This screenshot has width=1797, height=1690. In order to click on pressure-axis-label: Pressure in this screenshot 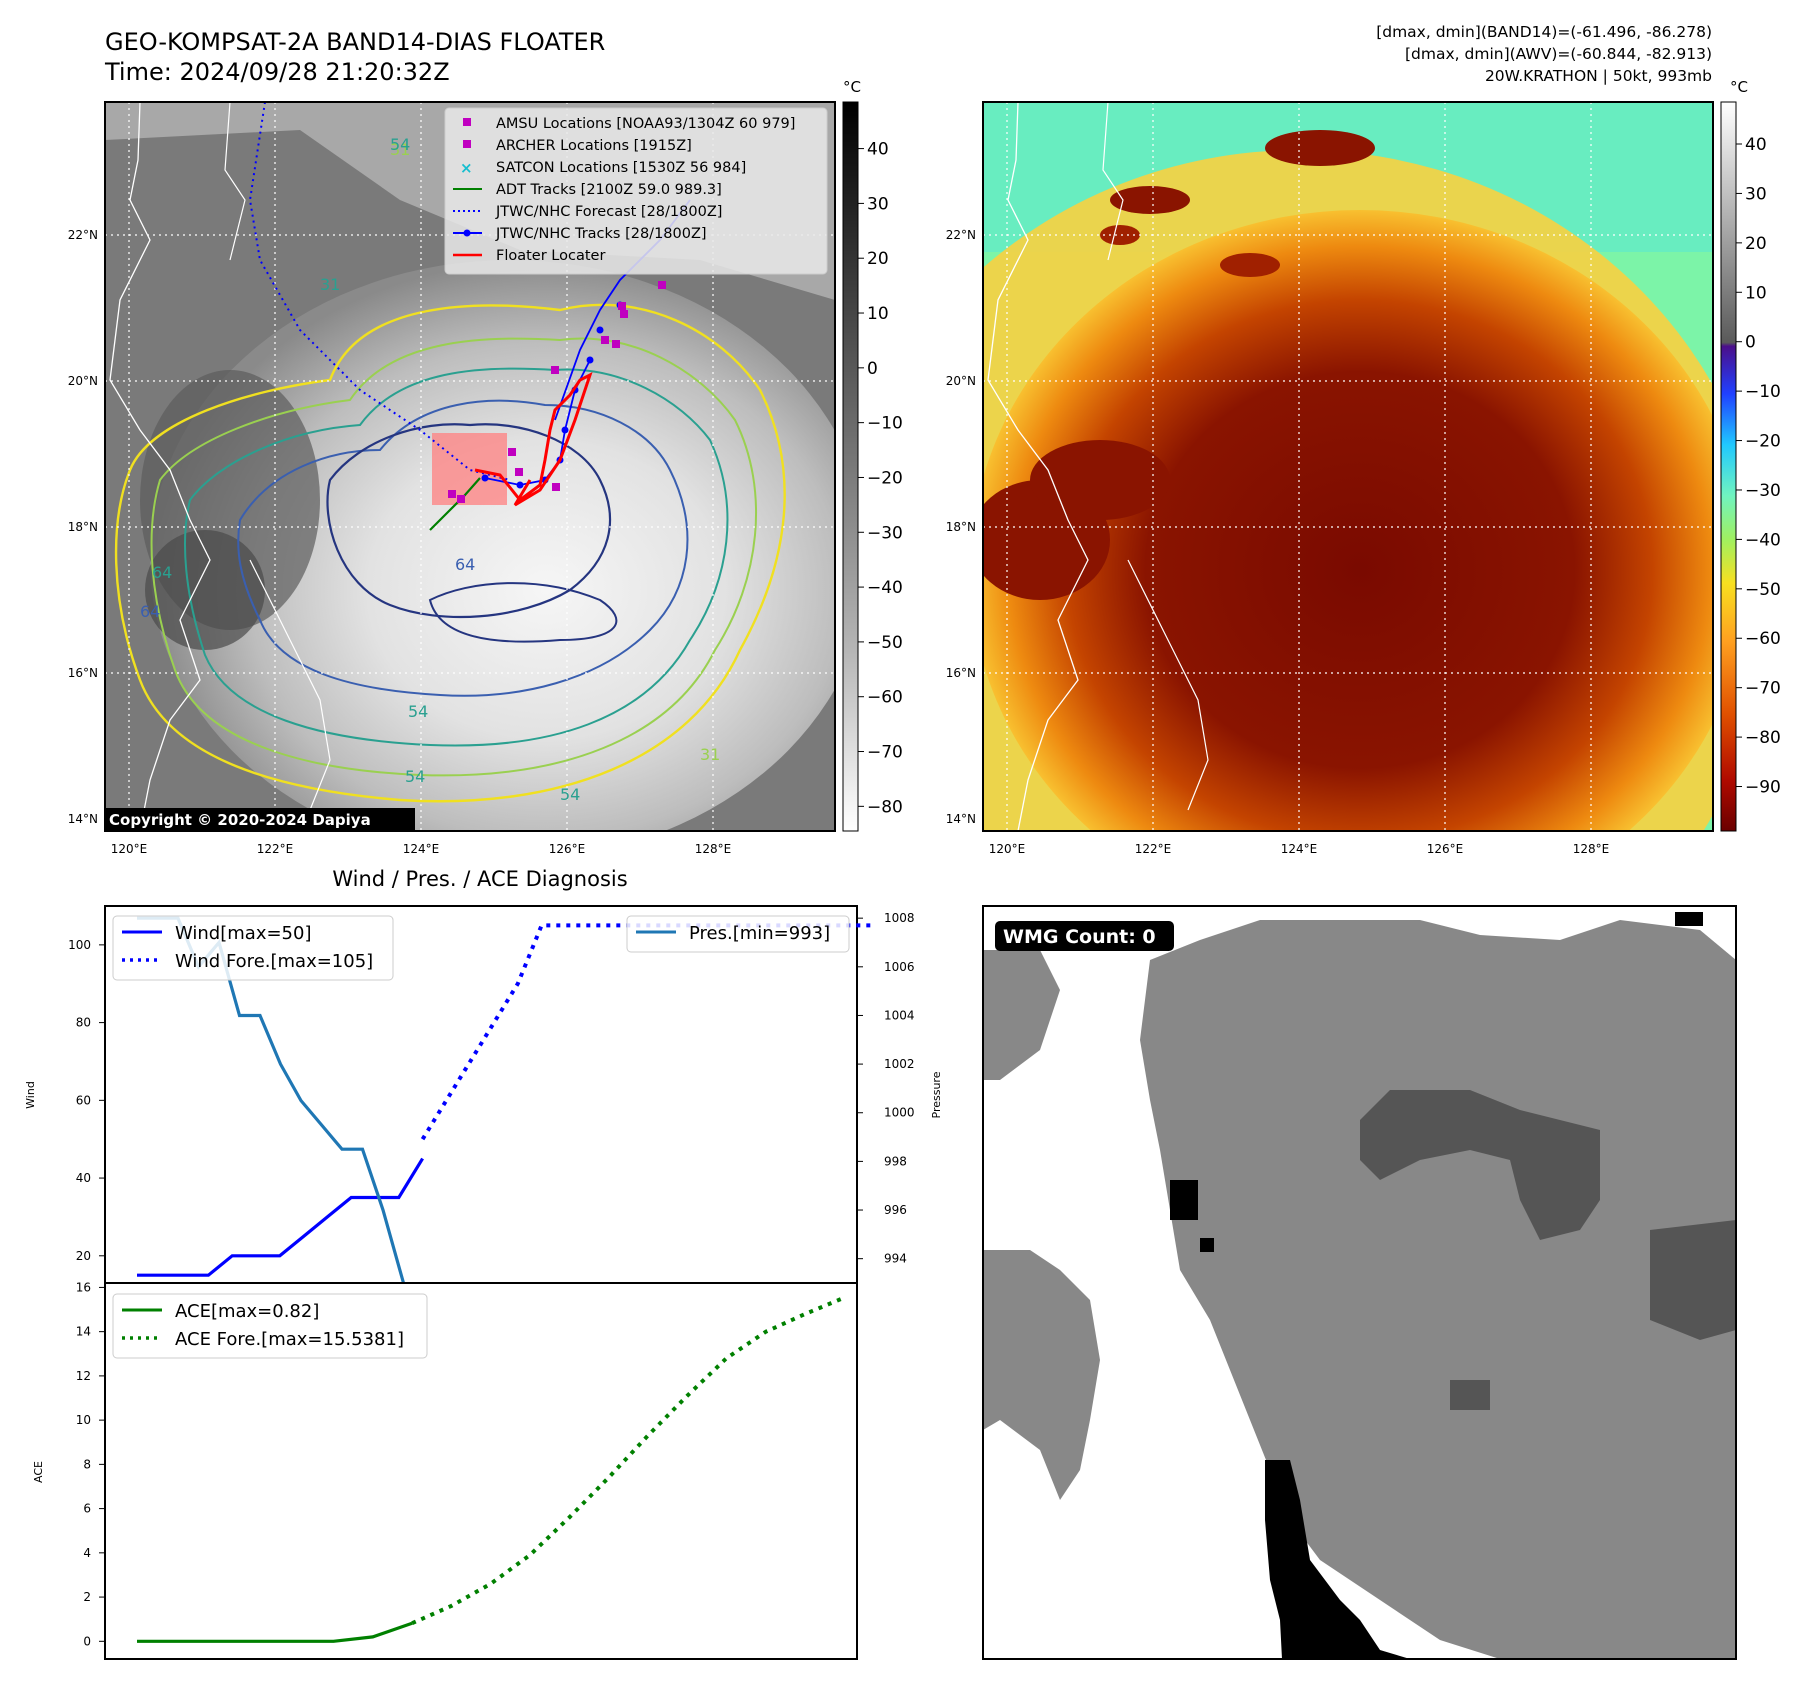, I will do `click(936, 1094)`.